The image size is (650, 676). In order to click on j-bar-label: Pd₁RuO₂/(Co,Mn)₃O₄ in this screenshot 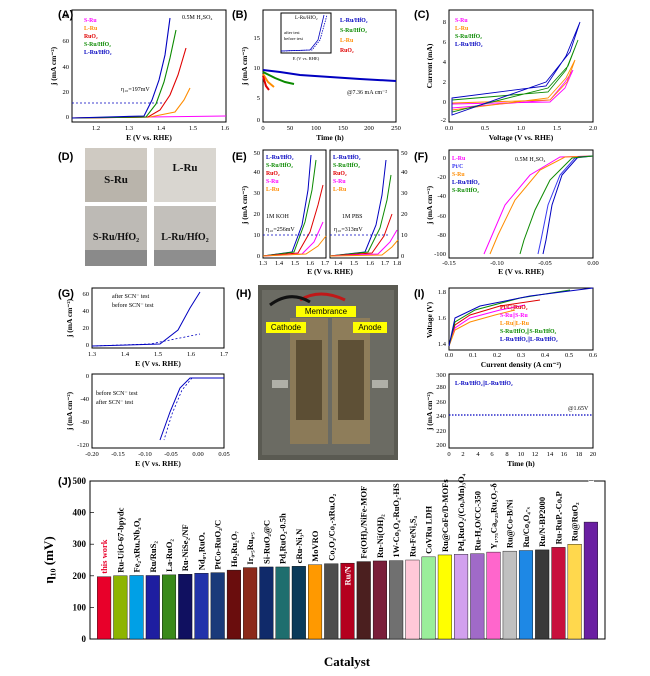, I will do `click(461, 512)`.